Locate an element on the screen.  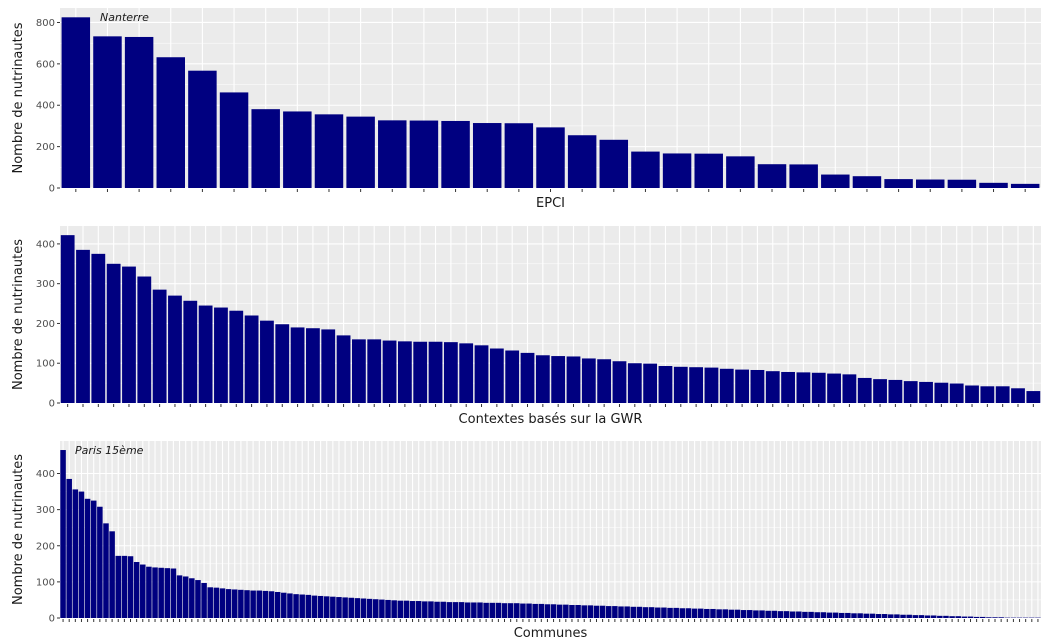
y-axis-label: Nombre de nutrinautes is located at coordinates (18, 529).